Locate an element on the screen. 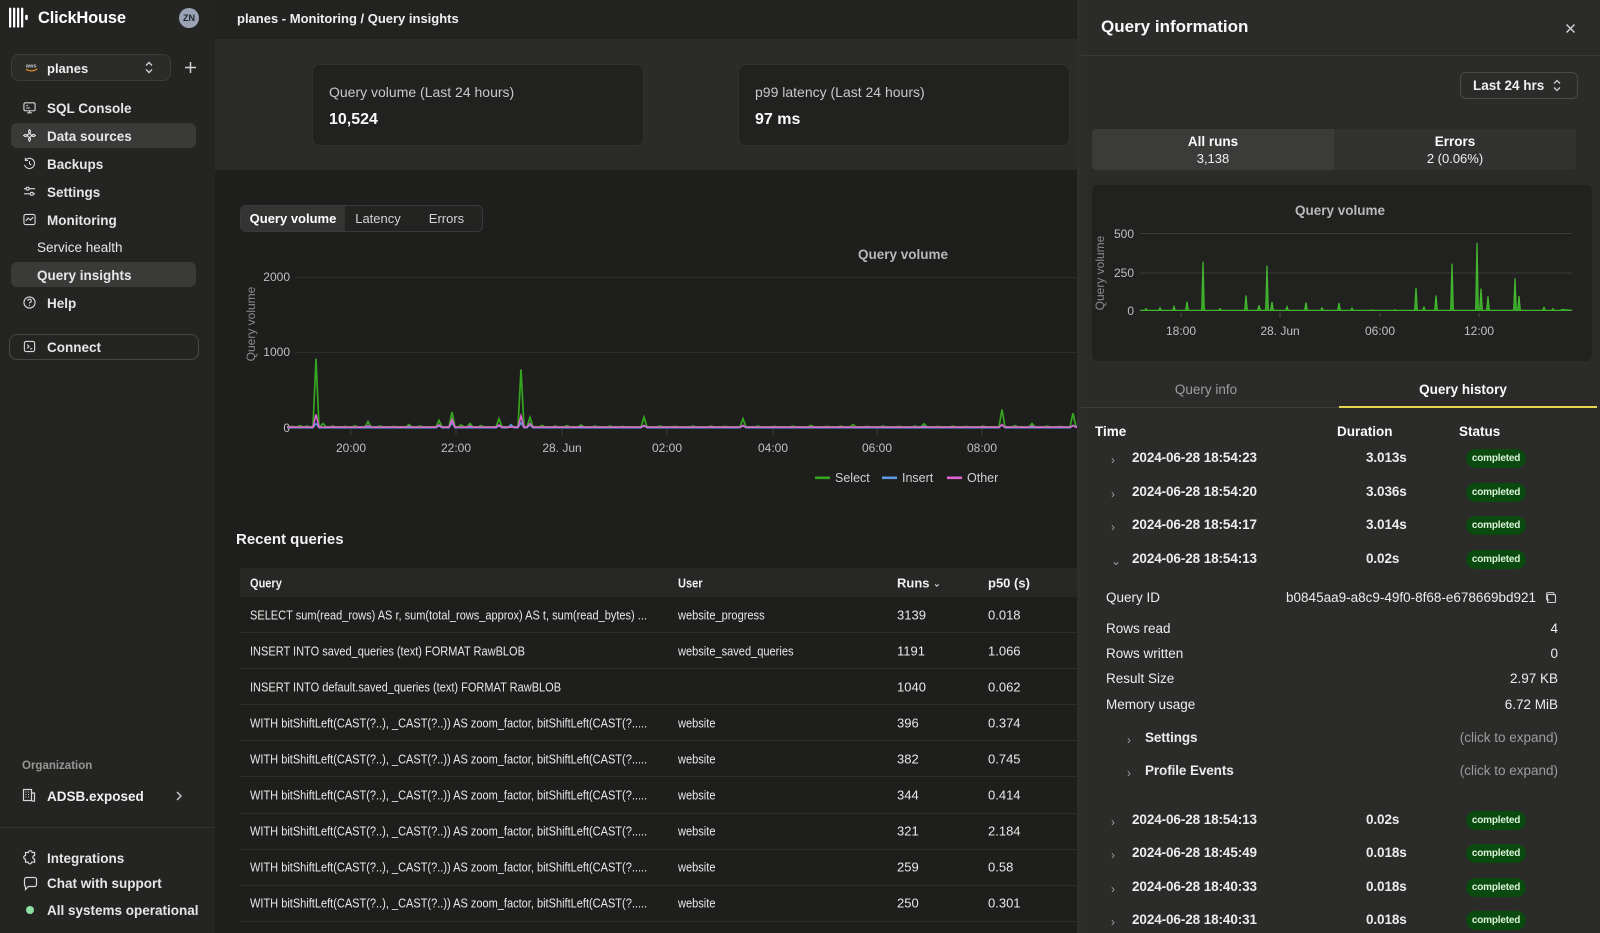  svg-text: 2000 is located at coordinates (276, 277).